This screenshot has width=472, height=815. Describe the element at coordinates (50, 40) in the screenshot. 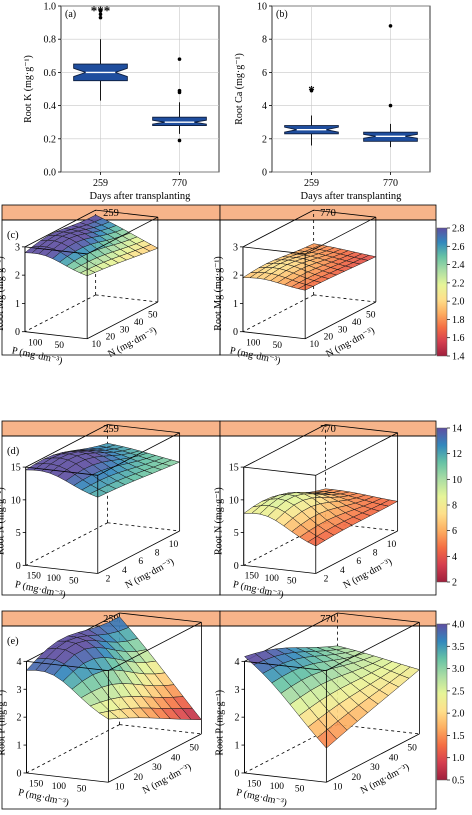

I see `y-tick-label: 0.8` at that location.